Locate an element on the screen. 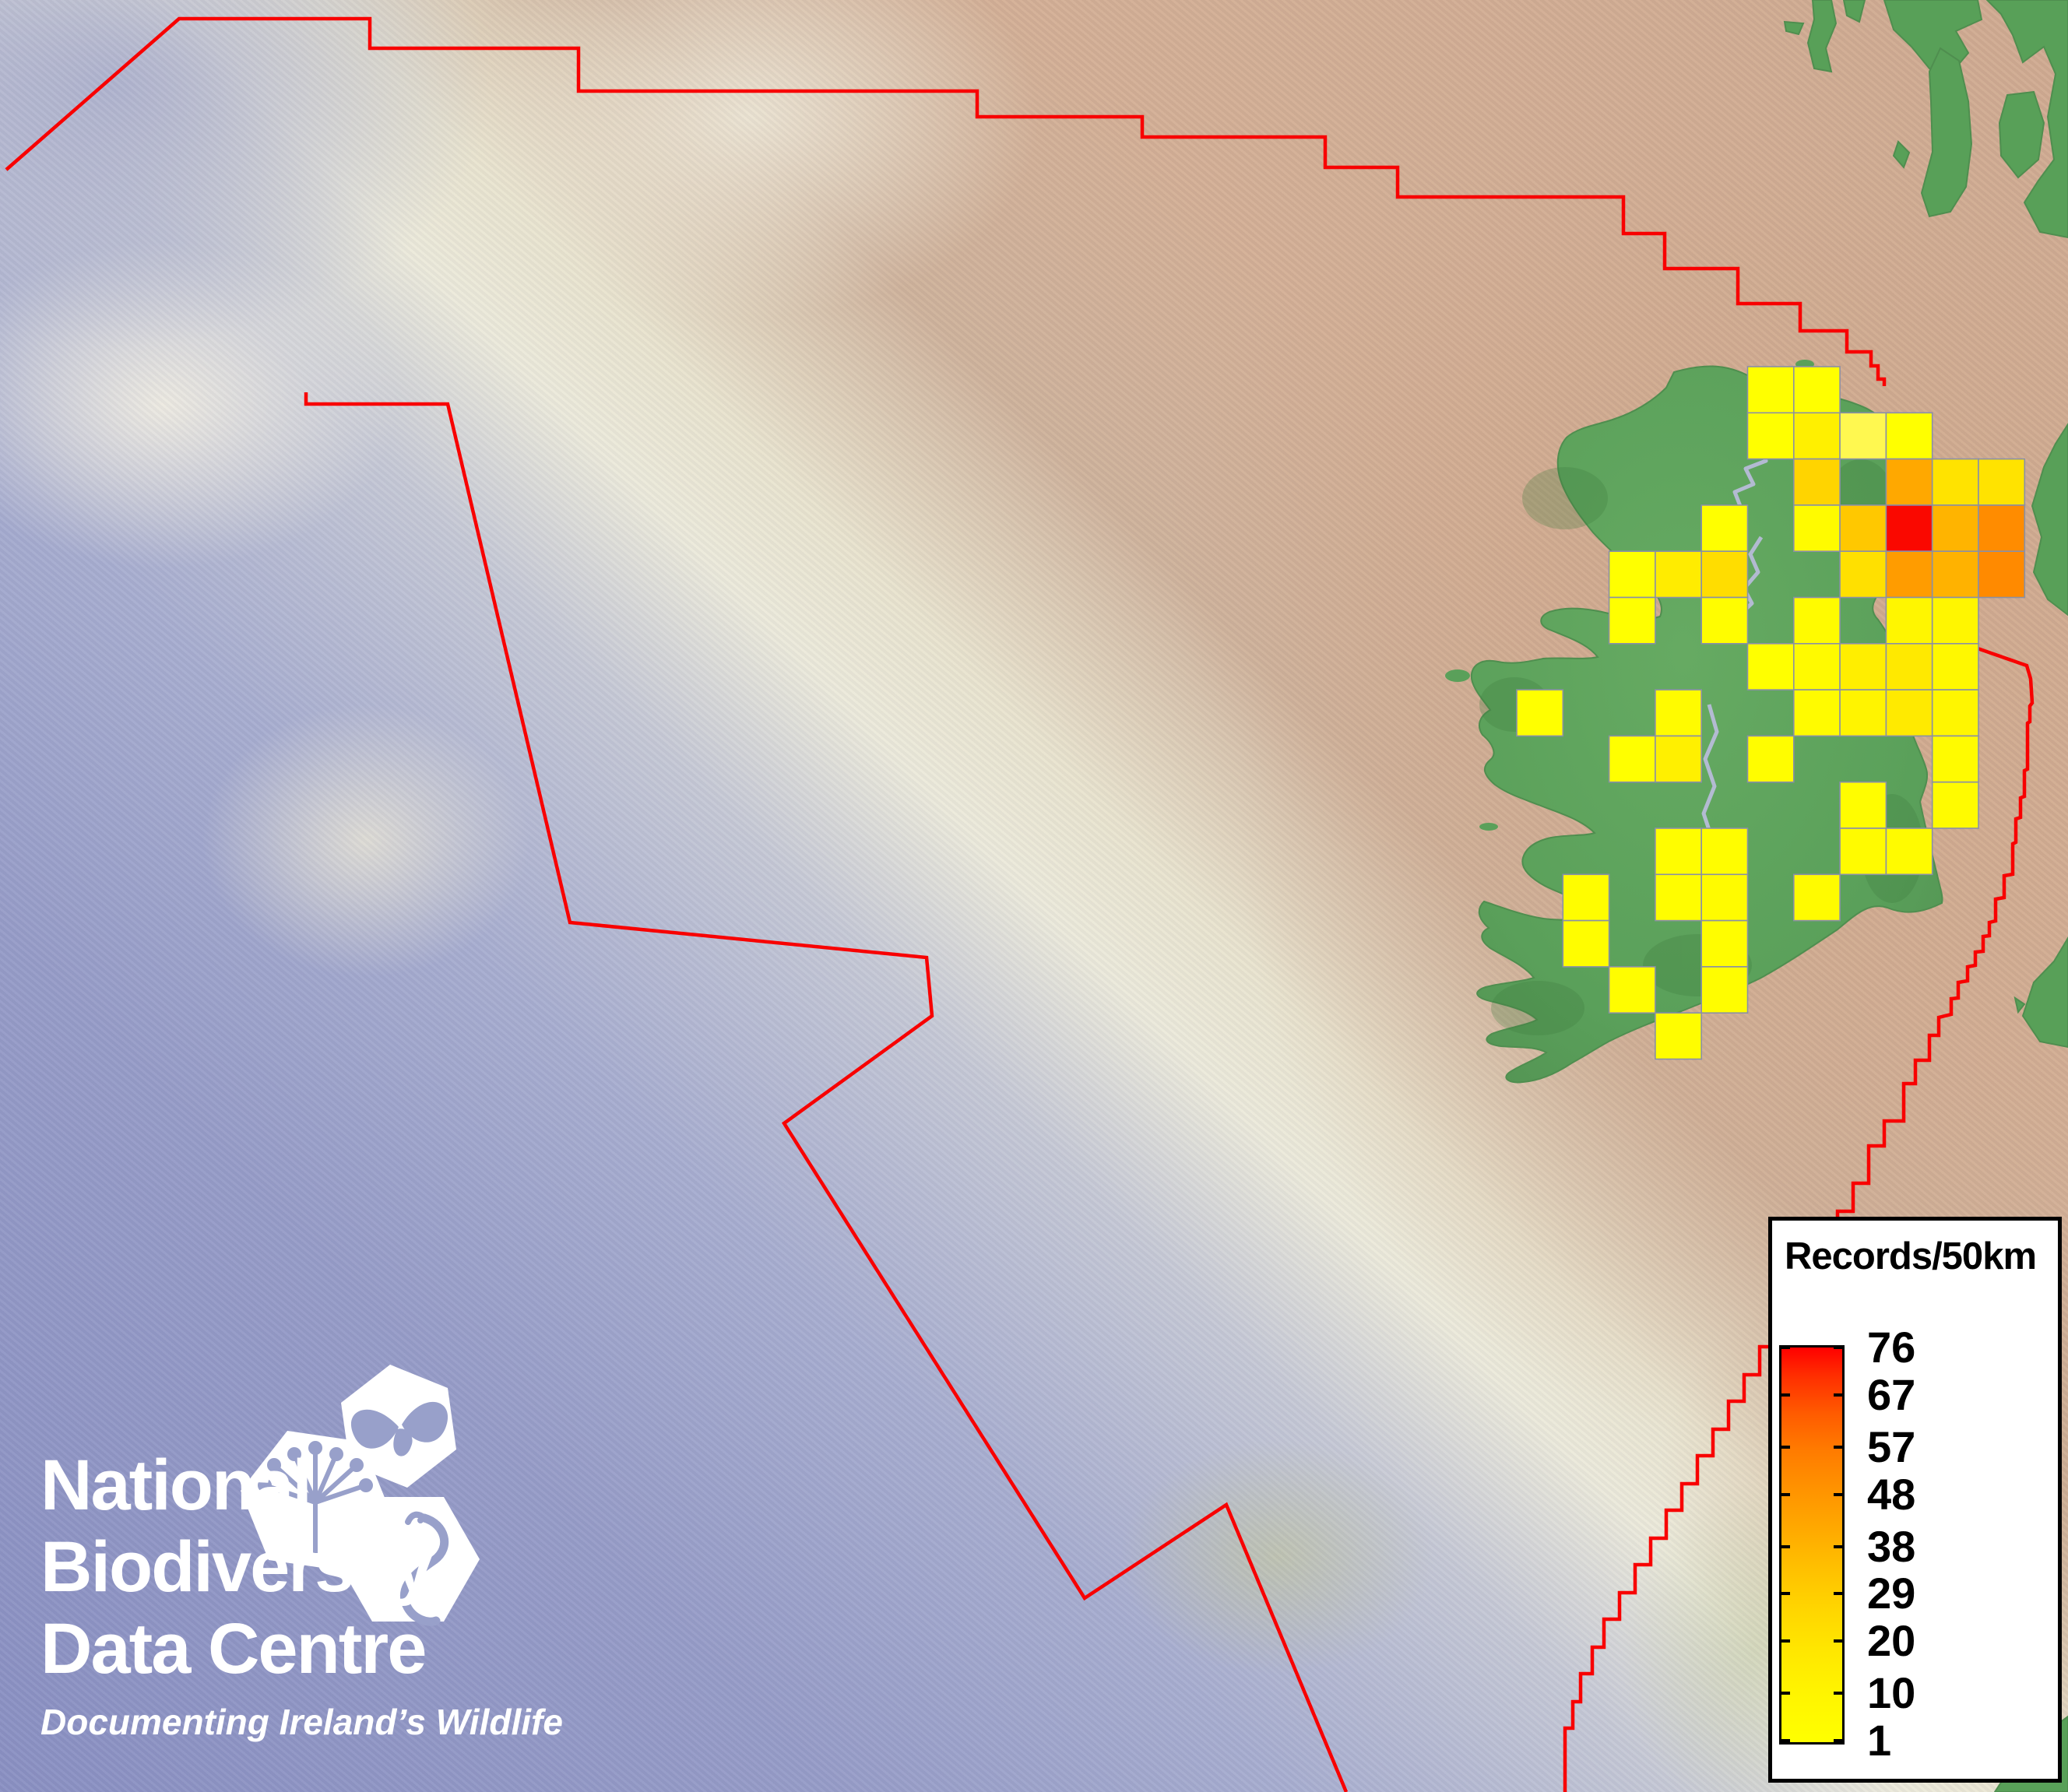 This screenshot has width=2068, height=1792. logo-line-2: Biodiversity is located at coordinates (237, 1567).